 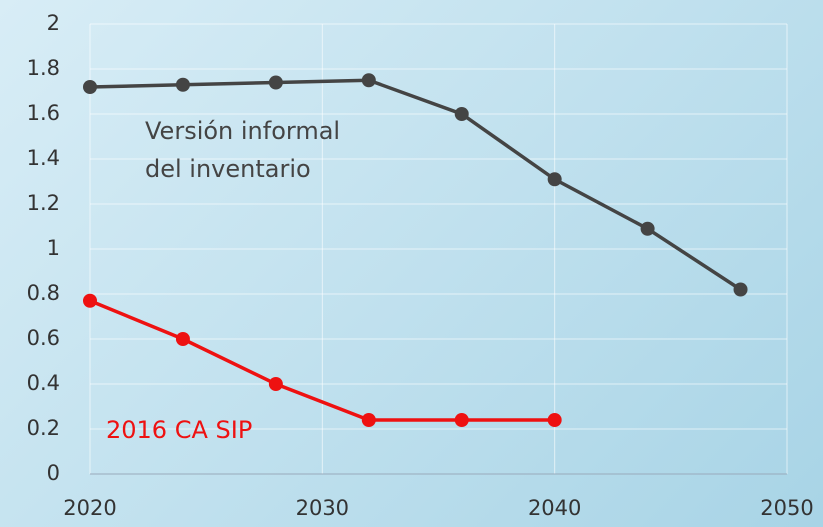 I want to click on series-label: Versión informal del inventario, so click(x=243, y=150).